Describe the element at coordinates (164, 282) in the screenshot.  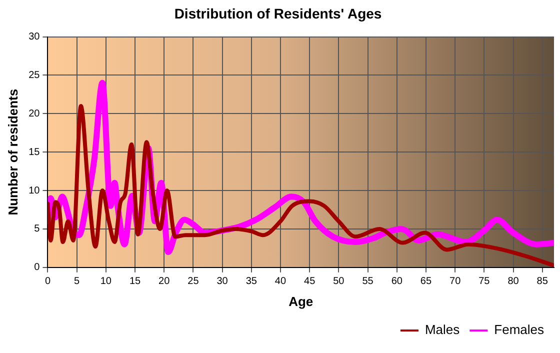
I see `x-tick-label: 20` at that location.